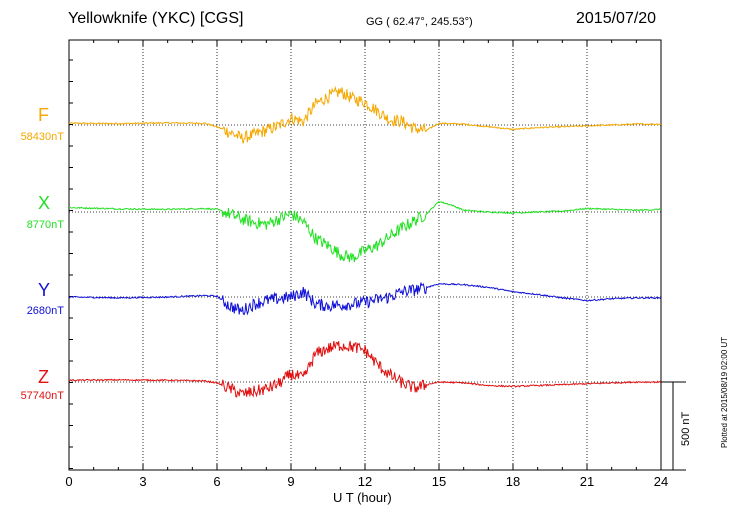 The height and width of the screenshot is (520, 730). I want to click on series-line-x, so click(365, 232).